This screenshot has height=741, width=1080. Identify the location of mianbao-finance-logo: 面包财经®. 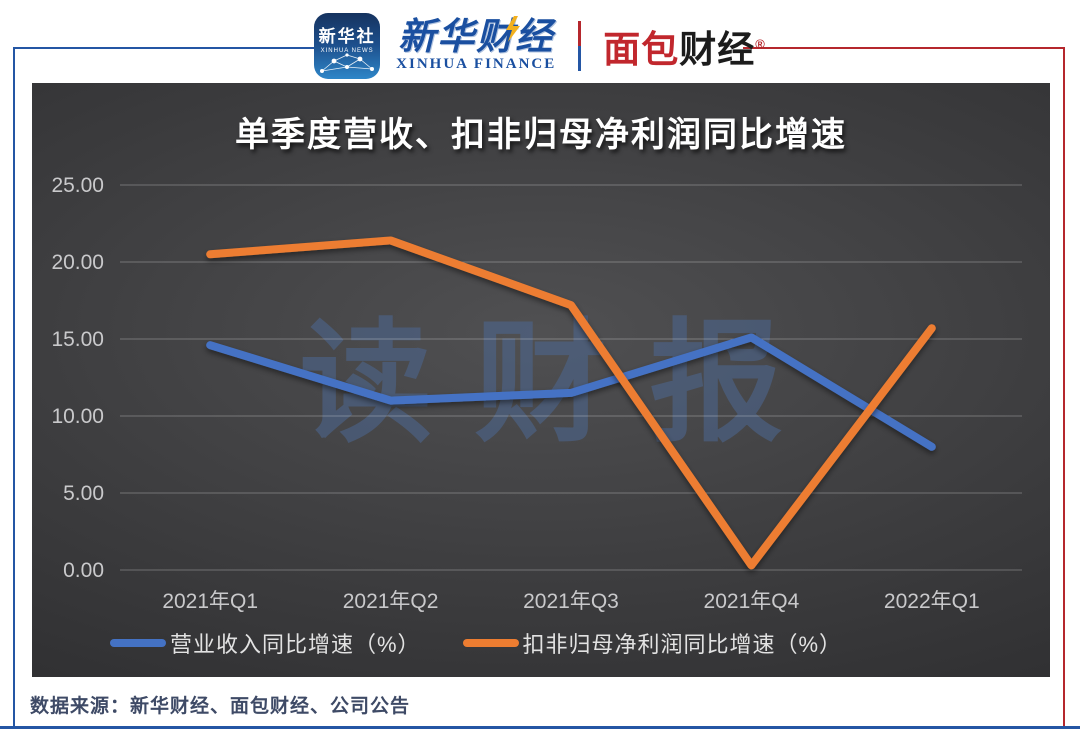
(684, 46).